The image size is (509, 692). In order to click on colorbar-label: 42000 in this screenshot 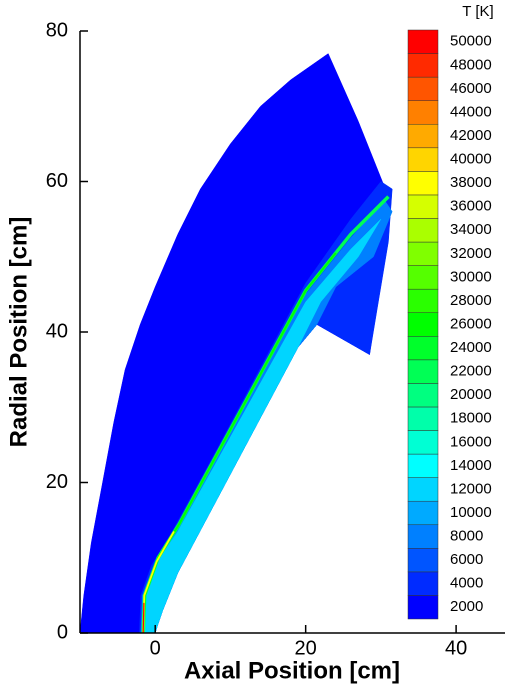, I will do `click(471, 135)`.